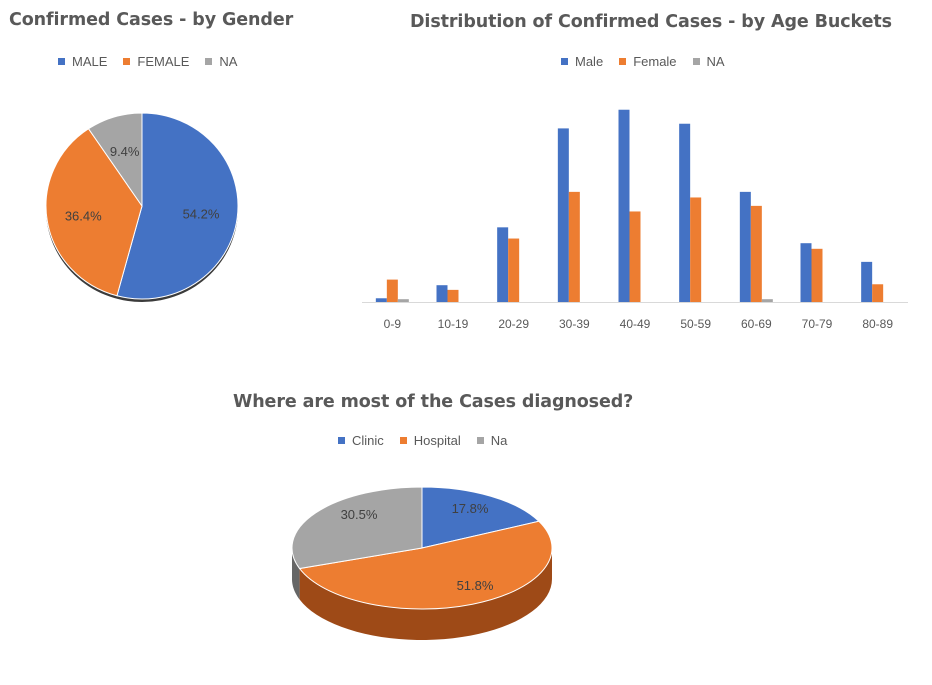 Image resolution: width=932 pixels, height=685 pixels. I want to click on gender-slice-na, so click(115, 160).